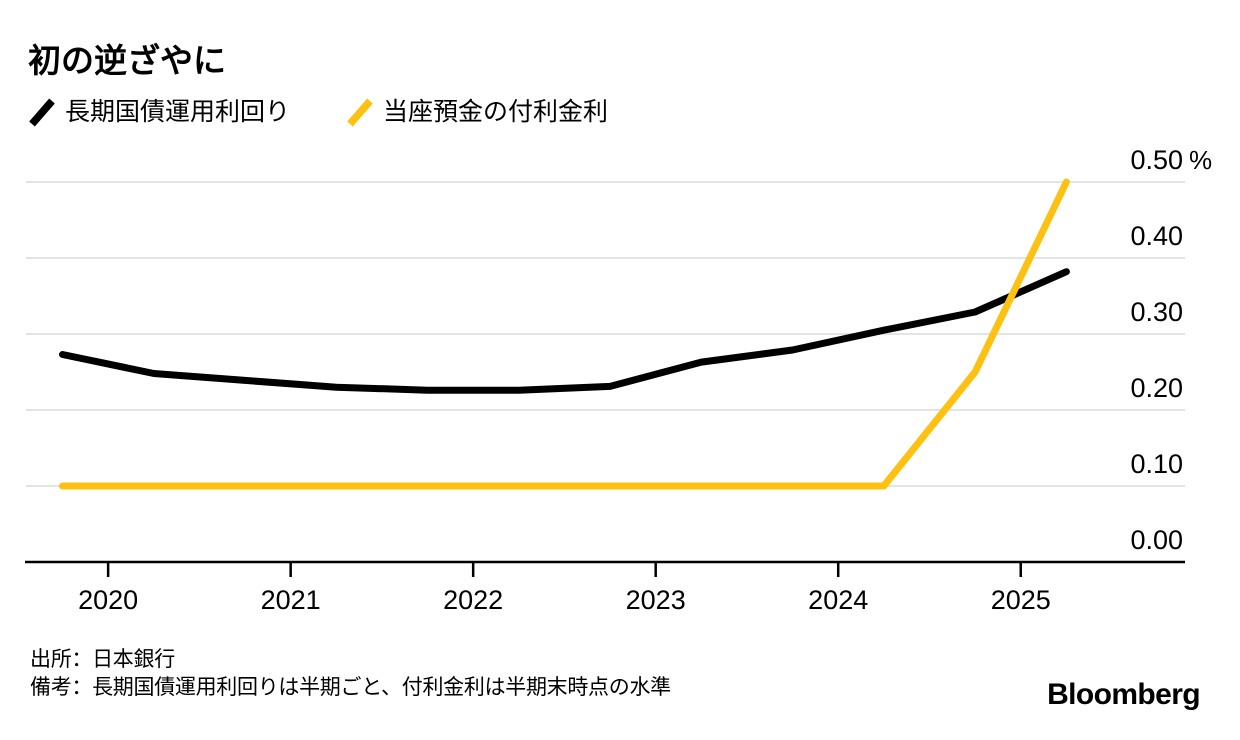 This screenshot has width=1240, height=740. What do you see at coordinates (127, 60) in the screenshot?
I see `chart-title: 初の逆ざやに` at bounding box center [127, 60].